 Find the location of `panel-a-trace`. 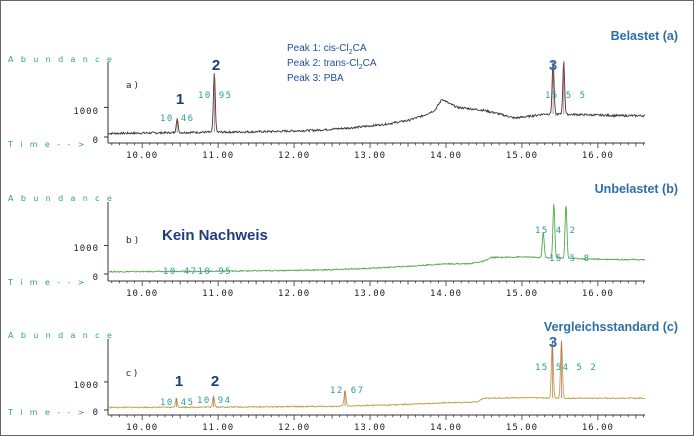

panel-a-trace is located at coordinates (376, 98).